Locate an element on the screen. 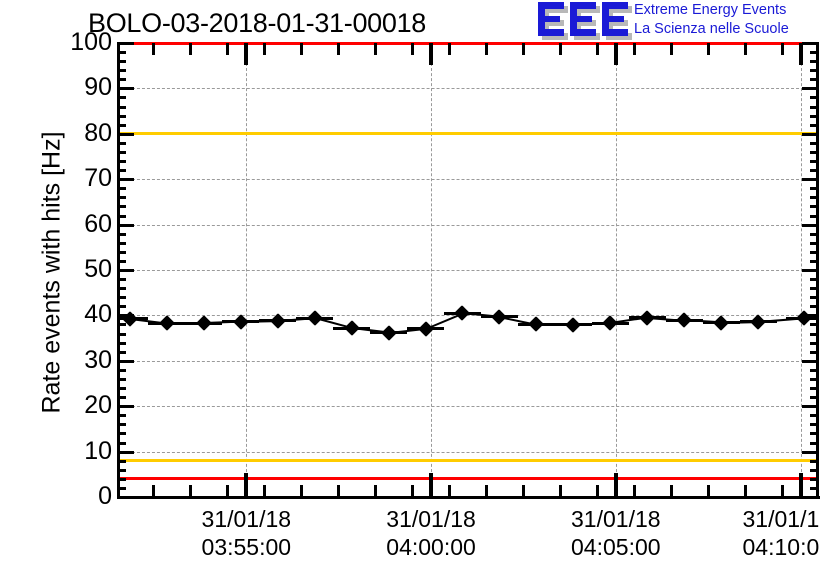 This screenshot has height=572, width=836. y-axis-tick-label: 70 is located at coordinates (98, 178).